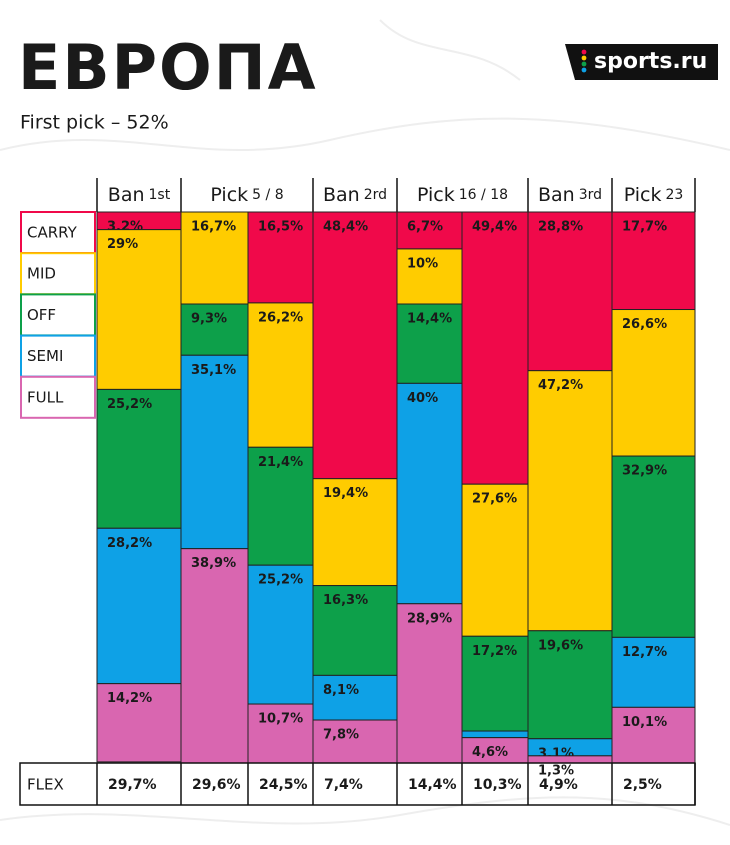 The image size is (730, 845). Describe the element at coordinates (422, 263) in the screenshot. I see `segment-label: 10%` at that location.